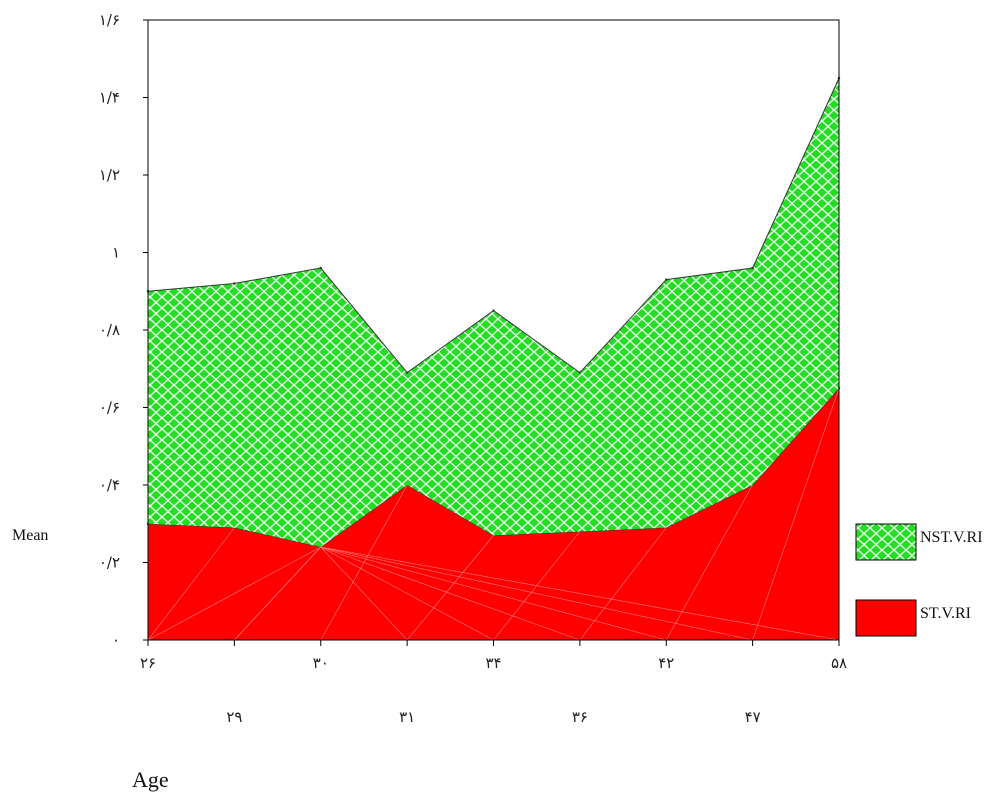 The width and height of the screenshot is (1003, 795). What do you see at coordinates (945, 613) in the screenshot?
I see `legend-label: ST.V.RI` at bounding box center [945, 613].